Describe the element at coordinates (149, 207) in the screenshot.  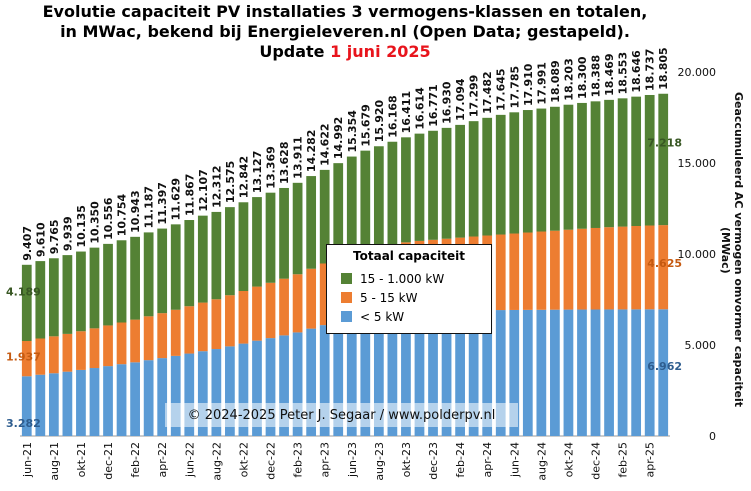
I see `total-label-9: 11.187` at that location.